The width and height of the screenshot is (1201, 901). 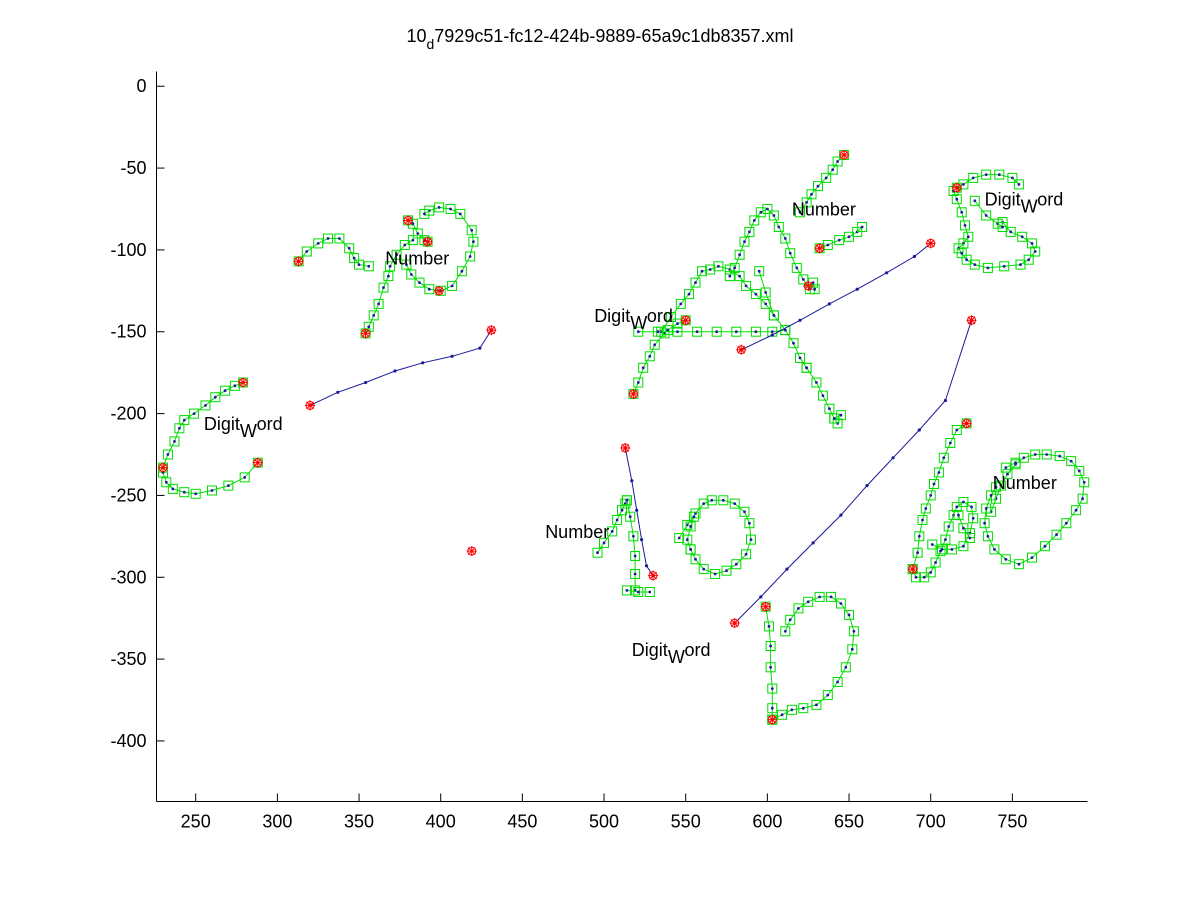 What do you see at coordinates (359, 822) in the screenshot?
I see `x-tick-label: 350` at bounding box center [359, 822].